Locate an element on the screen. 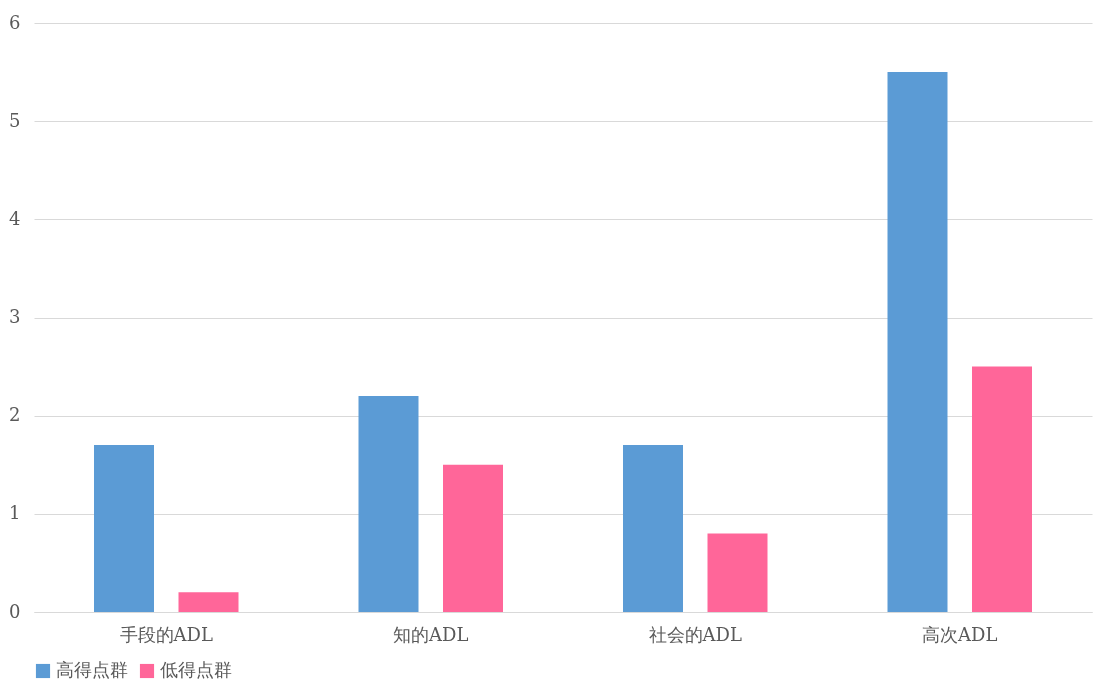  x-tick-label: 知的ADL is located at coordinates (431, 634).